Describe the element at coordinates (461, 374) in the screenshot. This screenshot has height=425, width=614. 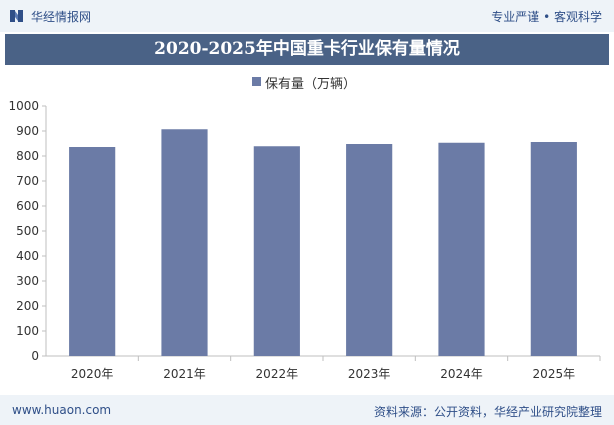
I see `x-tick-label: 2024年` at that location.